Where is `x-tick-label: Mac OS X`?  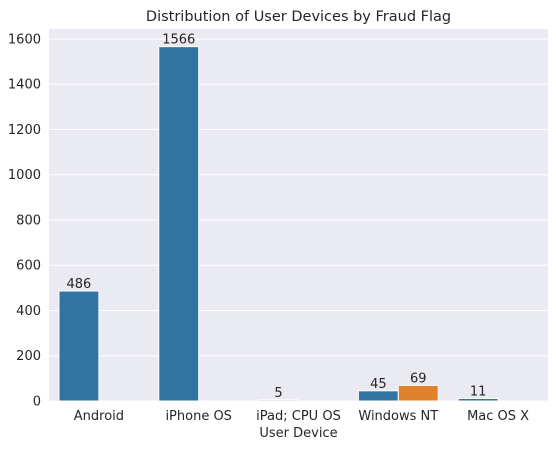
x-tick-label: Mac OS X is located at coordinates (498, 416).